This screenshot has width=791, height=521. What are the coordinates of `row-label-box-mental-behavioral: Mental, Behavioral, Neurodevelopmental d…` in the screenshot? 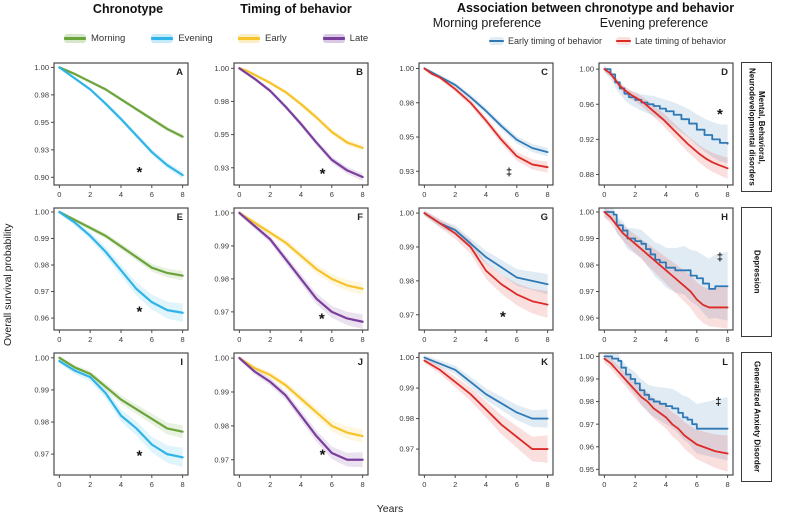 It's located at (756, 127).